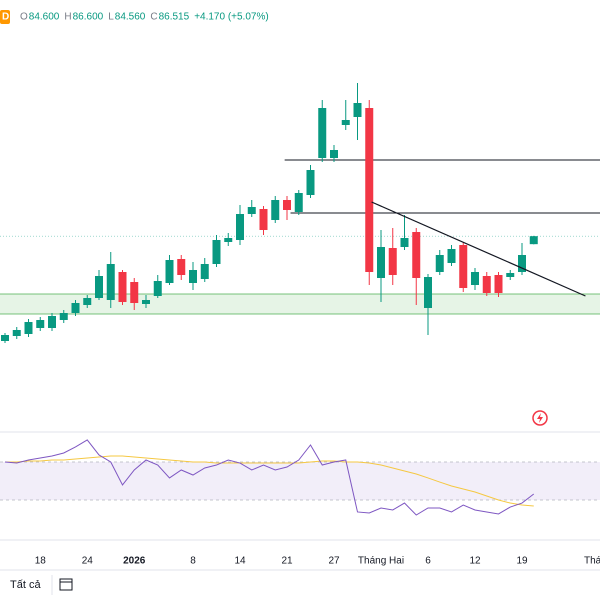 This screenshot has width=600, height=600. I want to click on ohlc-value: 84.600, so click(44, 17).